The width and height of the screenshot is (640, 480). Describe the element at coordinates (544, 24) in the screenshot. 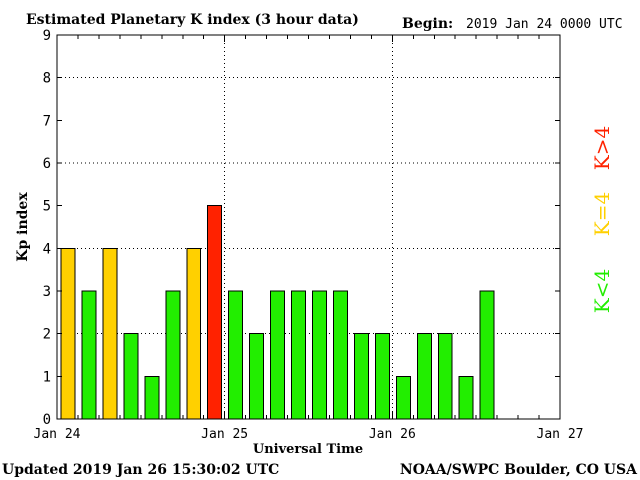

I see `begin-value: 2019 Jan 24 0000 UTC` at that location.